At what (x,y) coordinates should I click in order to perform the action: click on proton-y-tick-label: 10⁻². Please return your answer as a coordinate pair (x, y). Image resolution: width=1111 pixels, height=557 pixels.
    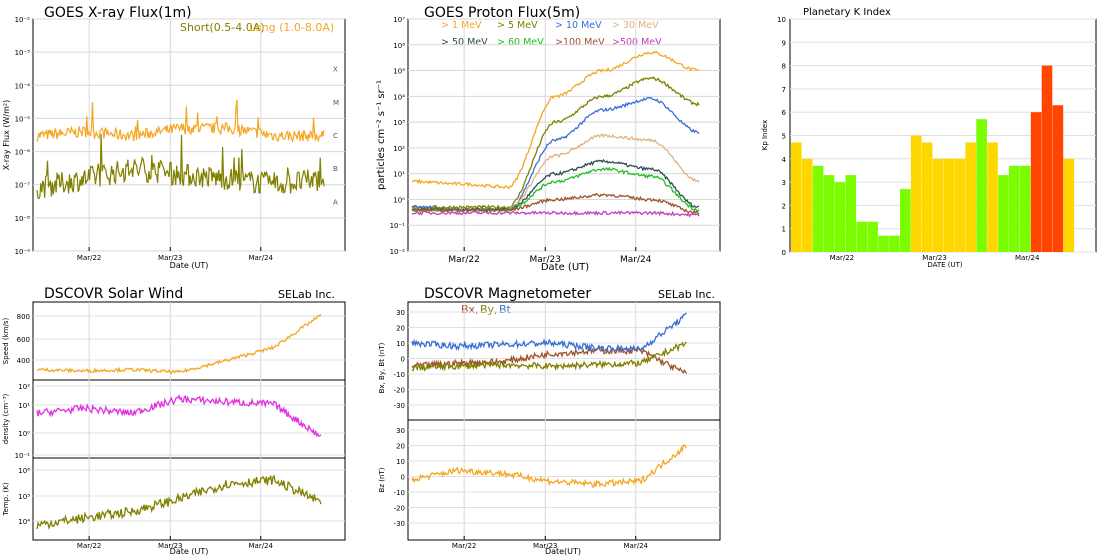
    Looking at the image, I should click on (398, 252).